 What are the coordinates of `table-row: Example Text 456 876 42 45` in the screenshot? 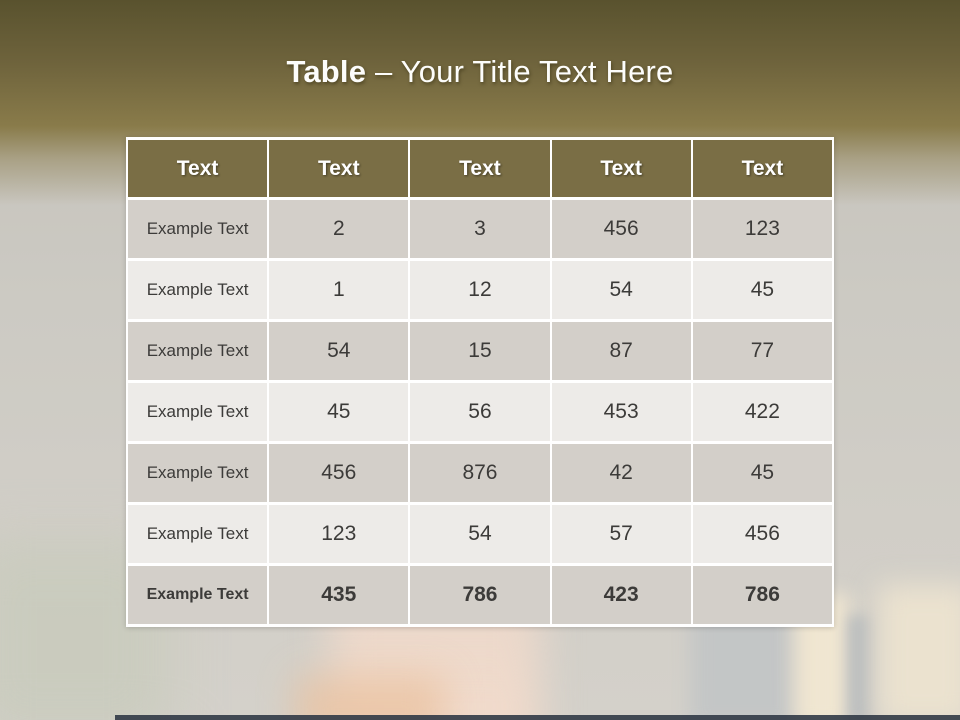 It's located at (480, 473).